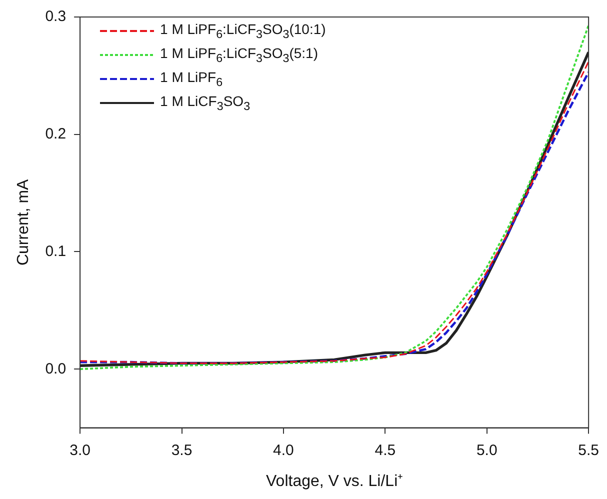  Describe the element at coordinates (385, 450) in the screenshot. I see `x-tick-label: 4.5` at that location.